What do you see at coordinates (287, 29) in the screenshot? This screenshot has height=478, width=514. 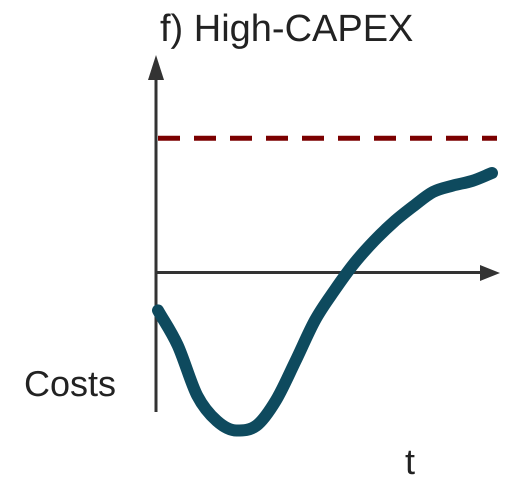 I see `chart-title: f) High-CAPEX` at bounding box center [287, 29].